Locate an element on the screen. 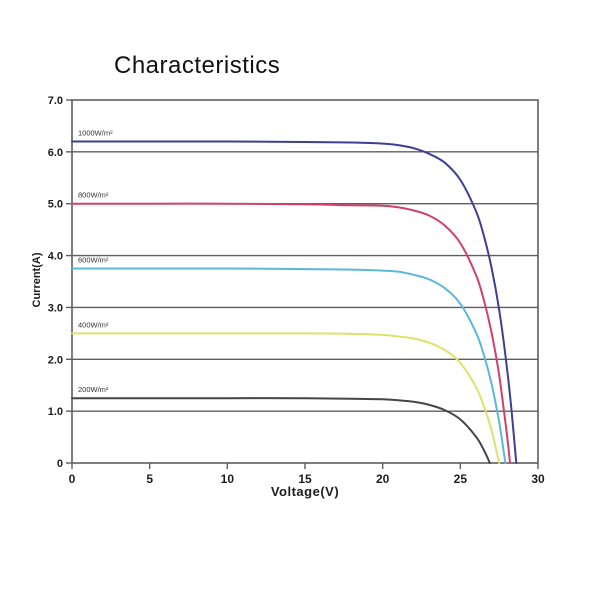  x-tick-label: 30 is located at coordinates (538, 479).